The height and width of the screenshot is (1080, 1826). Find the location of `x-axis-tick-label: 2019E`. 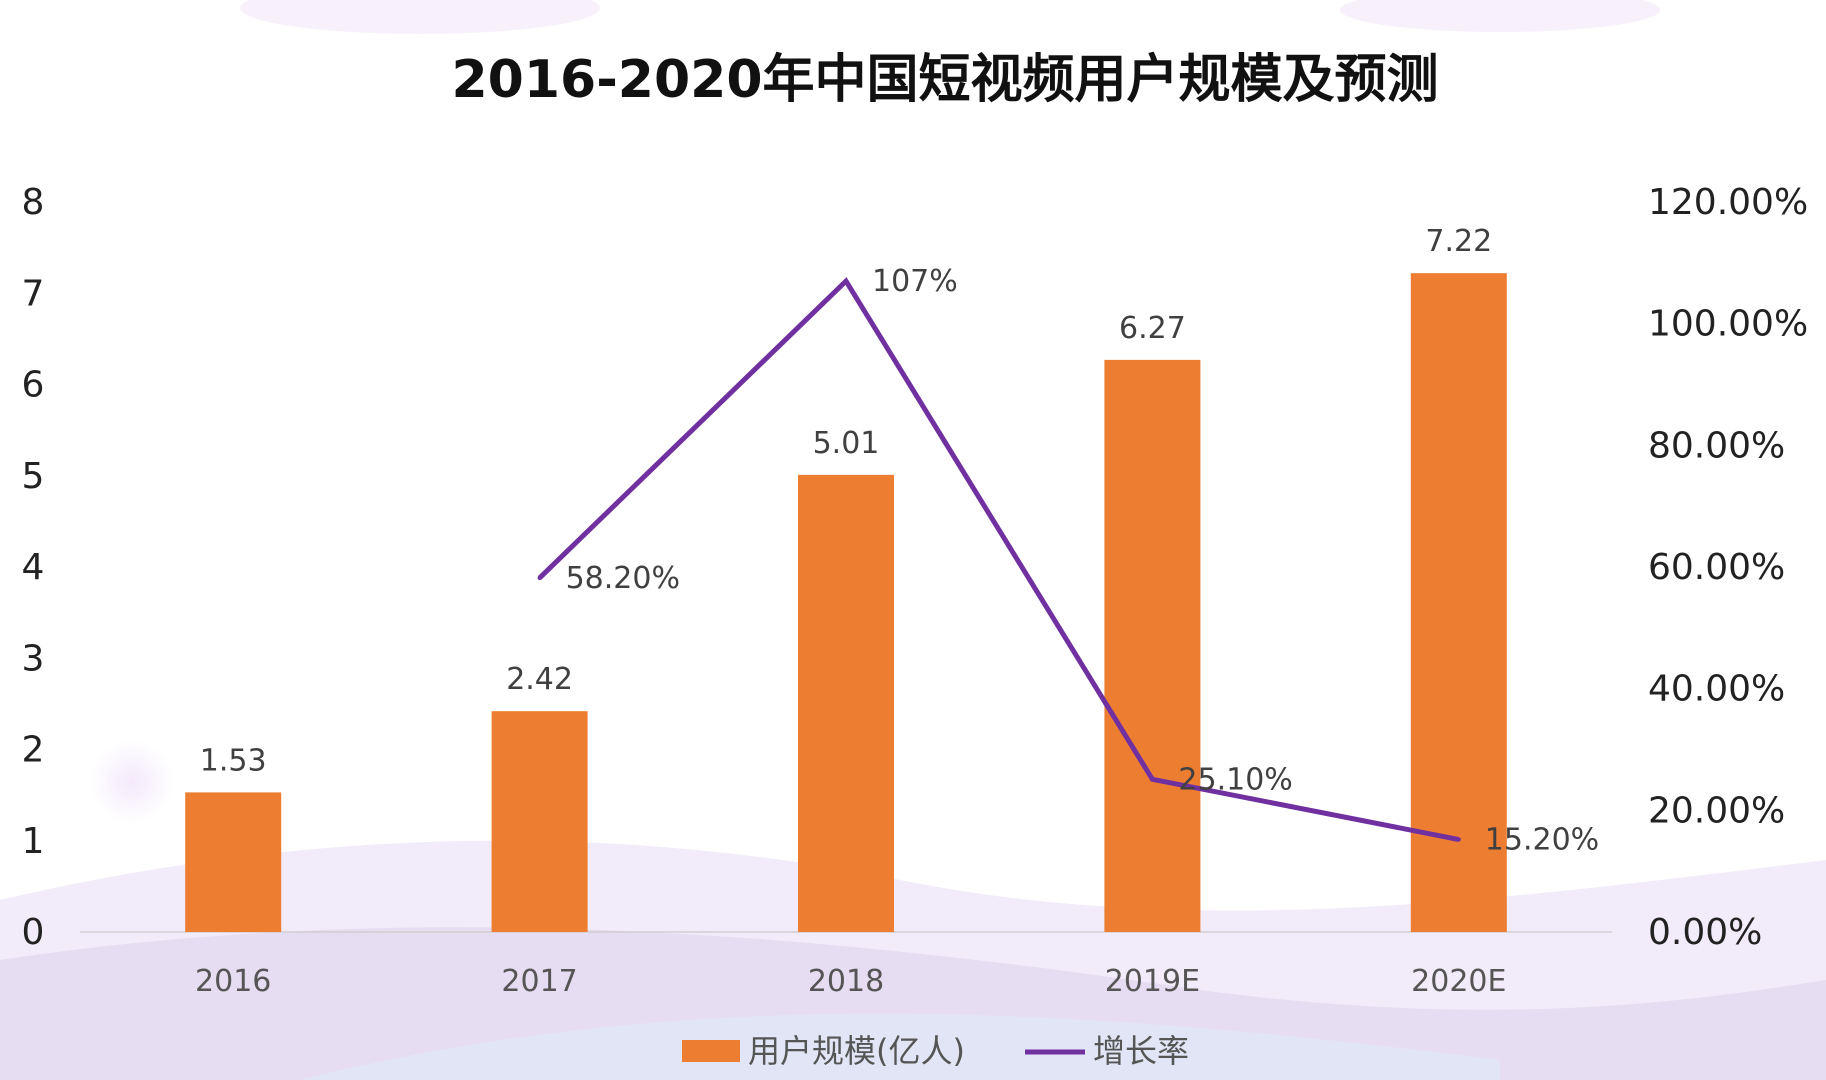

x-axis-tick-label: 2019E is located at coordinates (1152, 981).